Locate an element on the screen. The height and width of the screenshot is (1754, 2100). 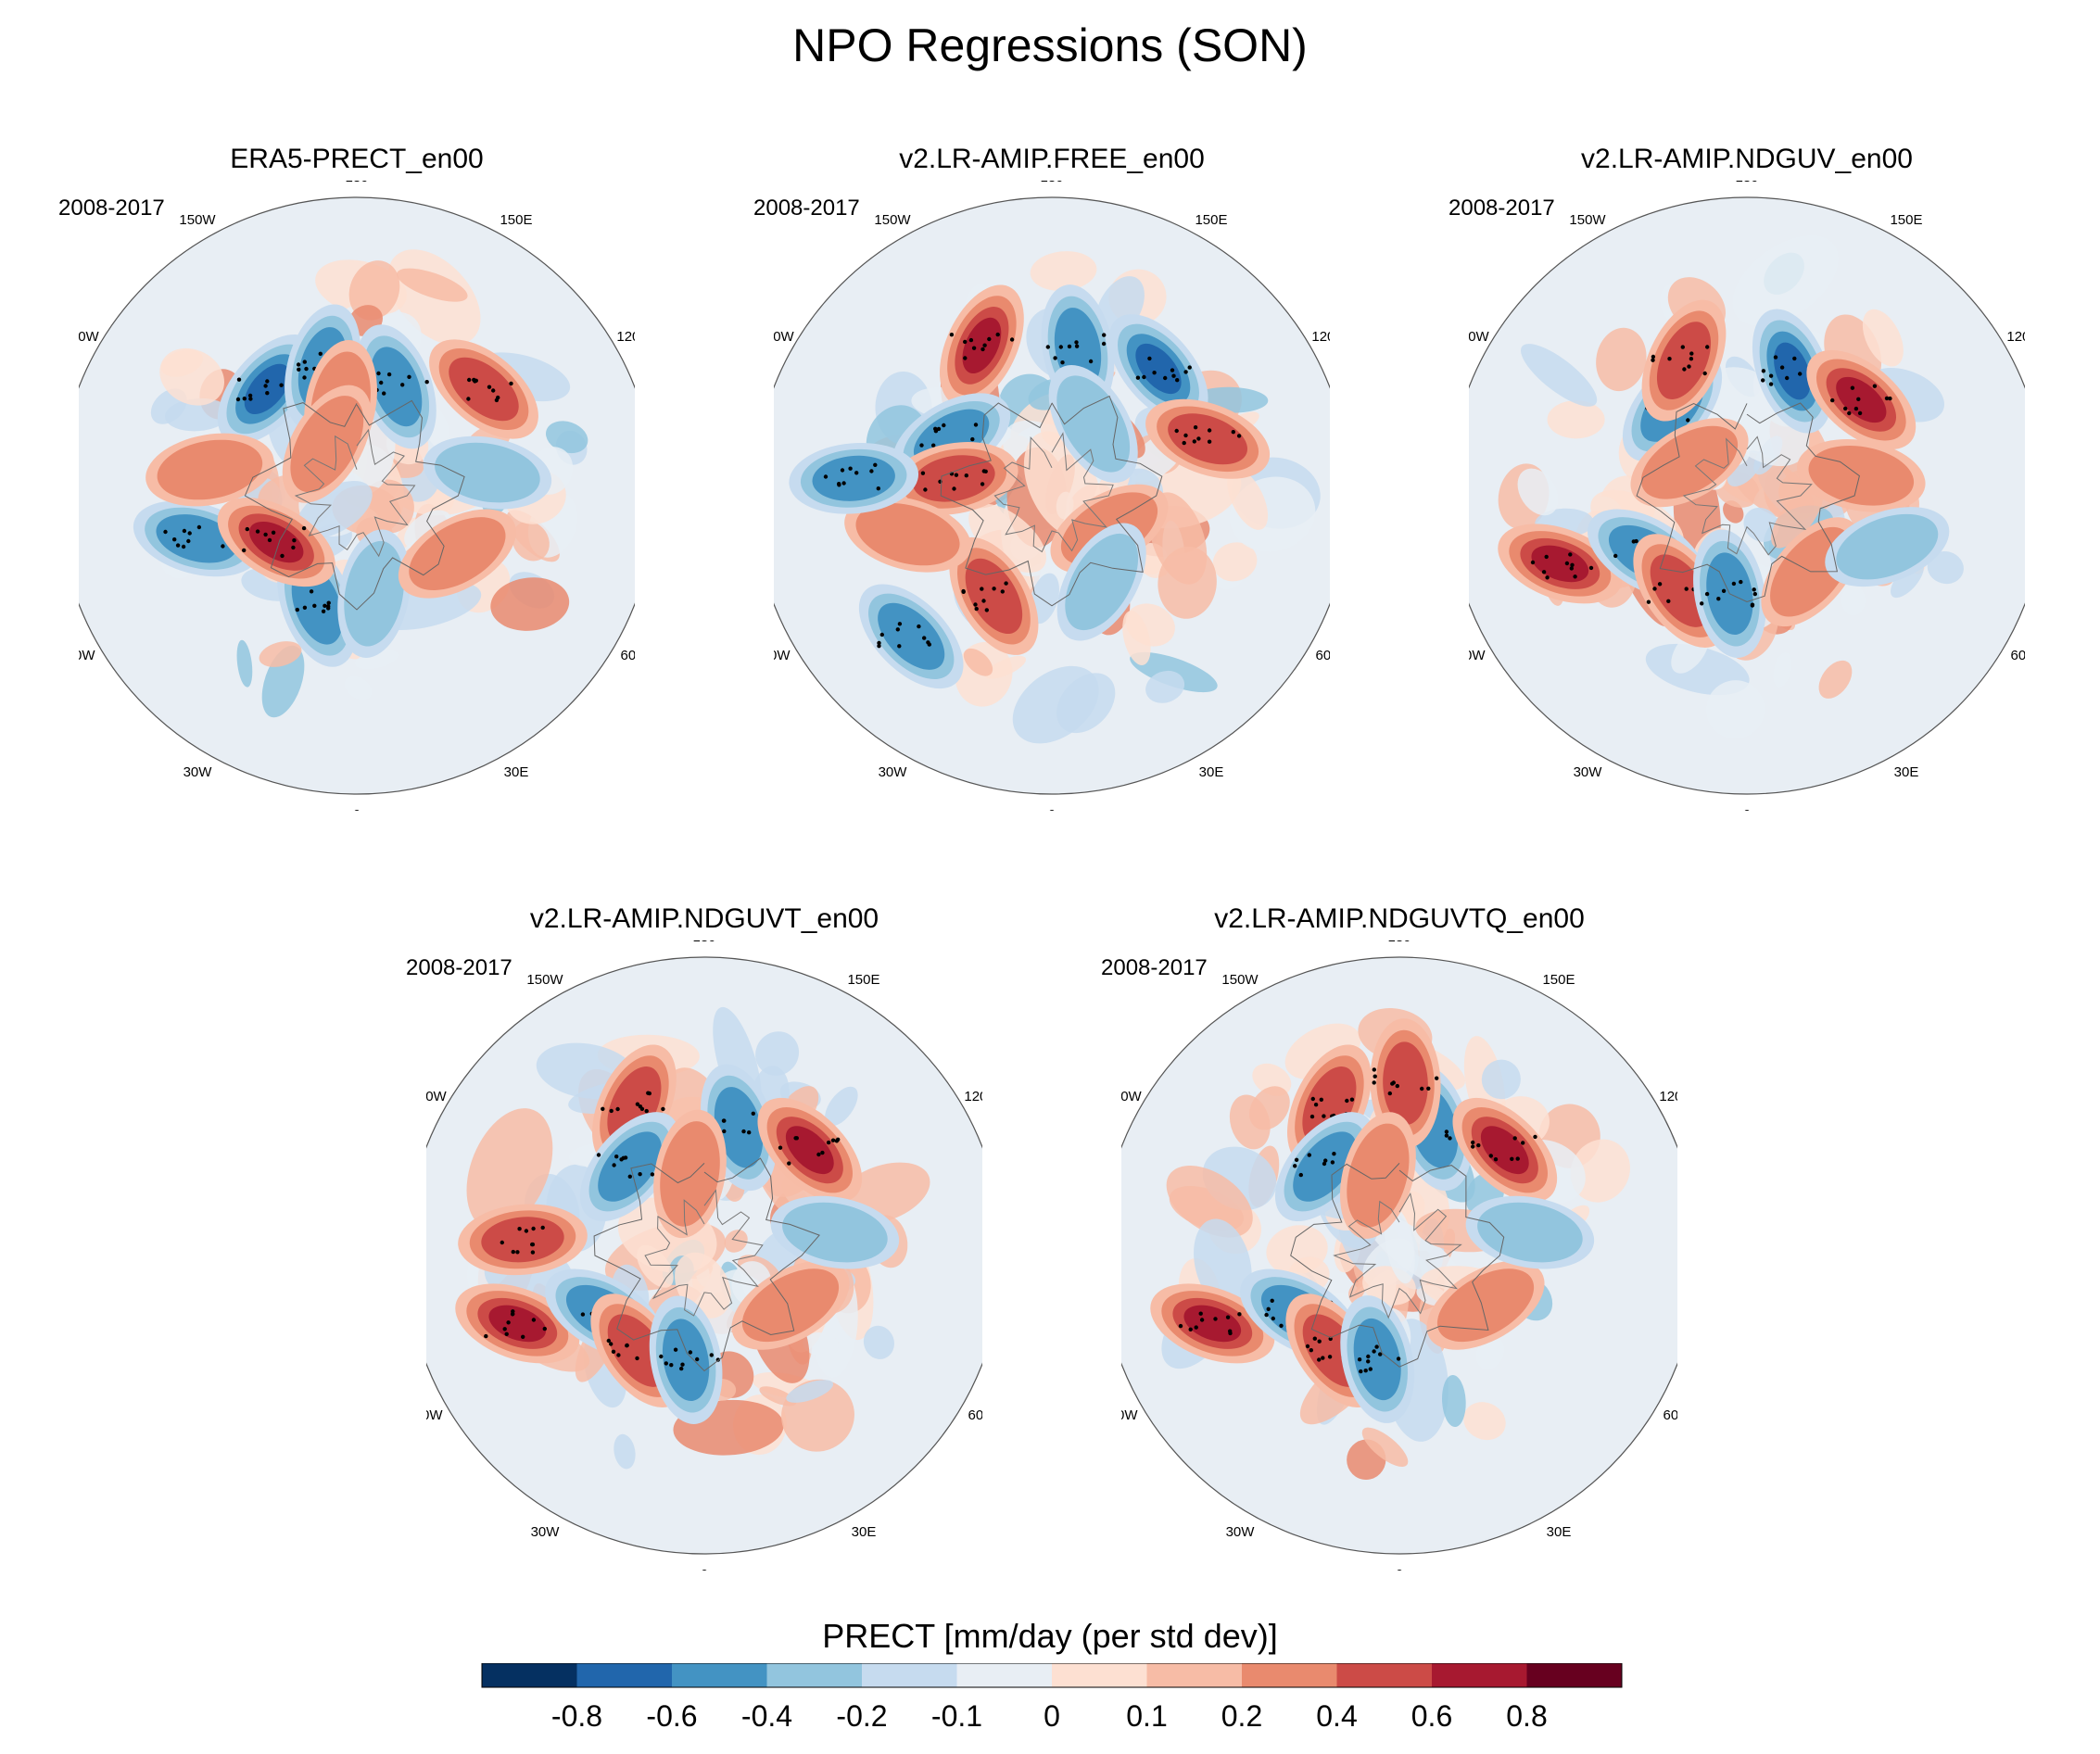
panel-title: v2.LR-AMIP.NDGUVT_en00 is located at coordinates (704, 918).